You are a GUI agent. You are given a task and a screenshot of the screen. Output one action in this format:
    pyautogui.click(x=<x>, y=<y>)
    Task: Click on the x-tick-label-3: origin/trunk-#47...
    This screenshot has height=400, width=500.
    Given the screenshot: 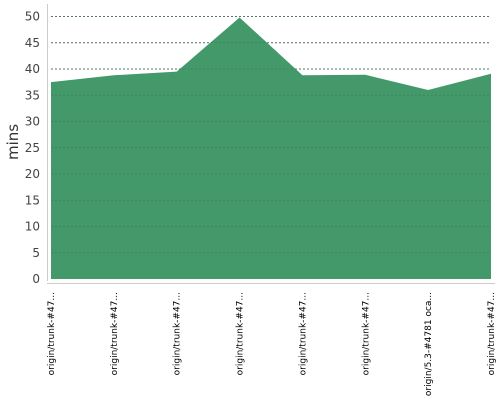 What is the action you would take?
    pyautogui.click(x=241, y=333)
    